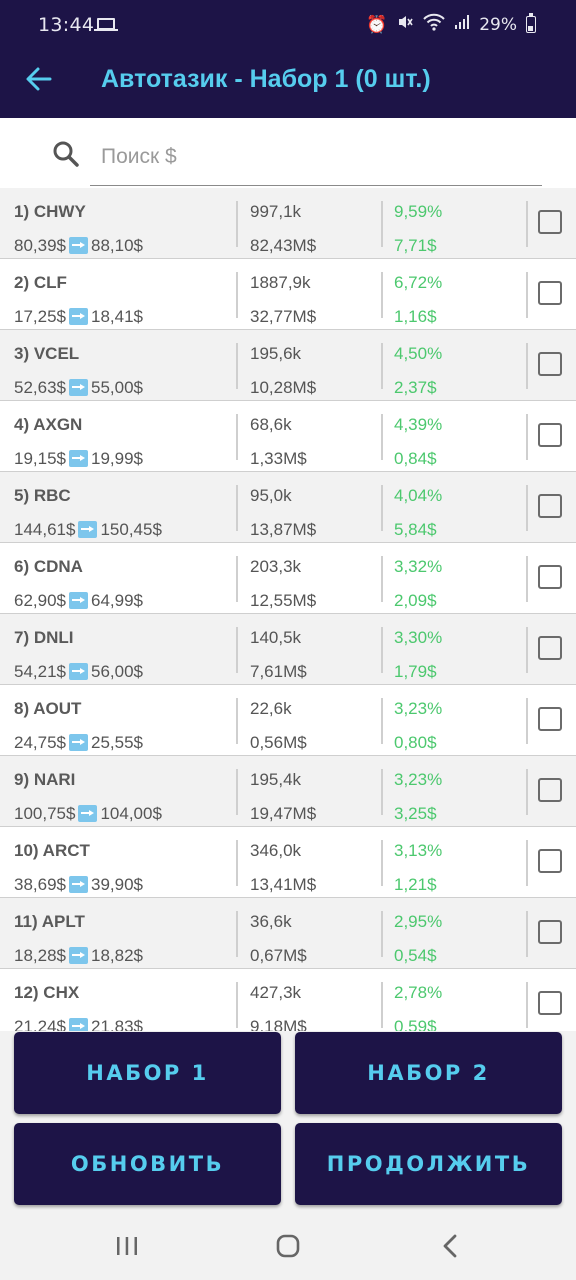 Image resolution: width=576 pixels, height=1280 pixels. What do you see at coordinates (316, 157) in the screenshot?
I see `search-input` at bounding box center [316, 157].